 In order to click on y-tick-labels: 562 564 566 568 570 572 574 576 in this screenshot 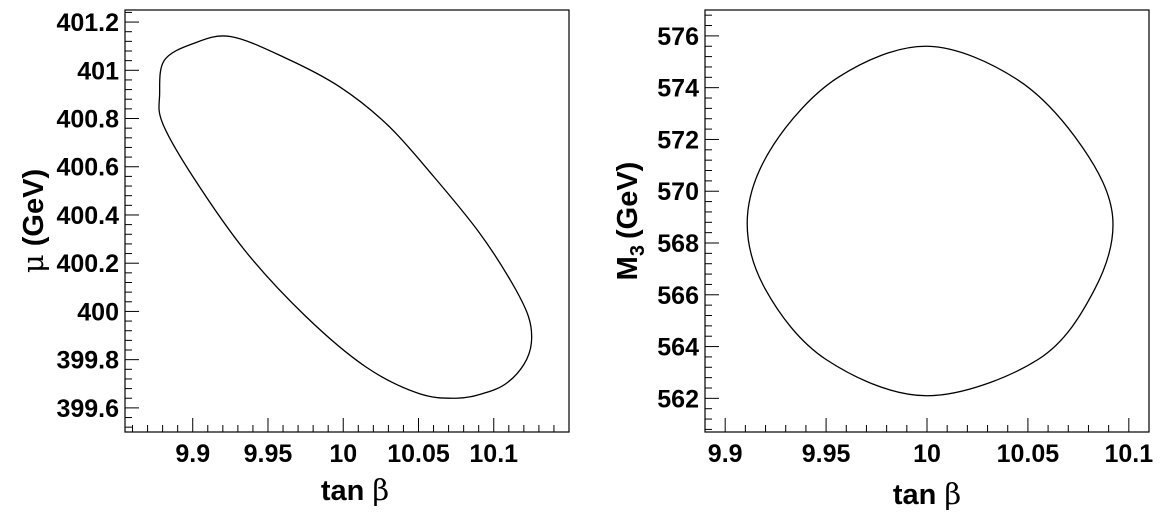, I will do `click(678, 218)`.